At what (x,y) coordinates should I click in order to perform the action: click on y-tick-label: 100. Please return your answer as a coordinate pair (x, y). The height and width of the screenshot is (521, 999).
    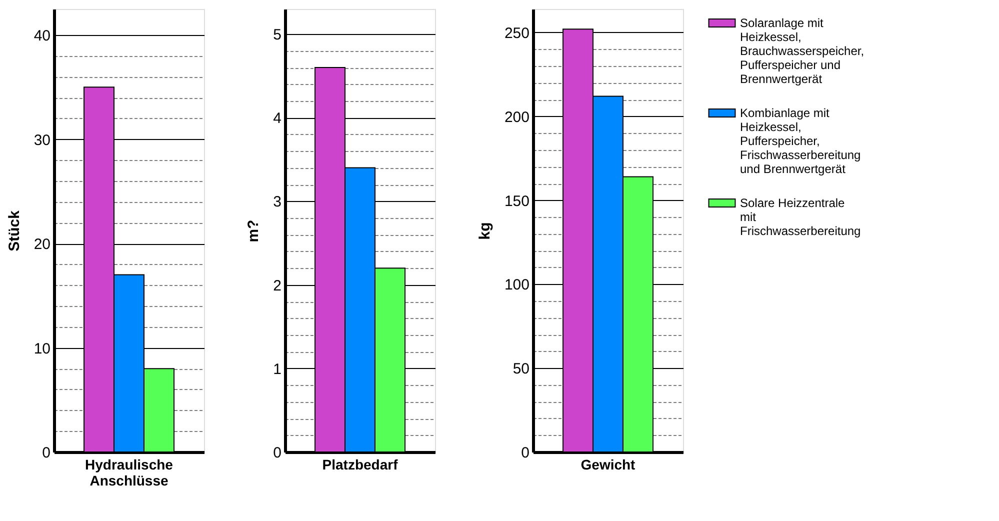
    Looking at the image, I should click on (517, 285).